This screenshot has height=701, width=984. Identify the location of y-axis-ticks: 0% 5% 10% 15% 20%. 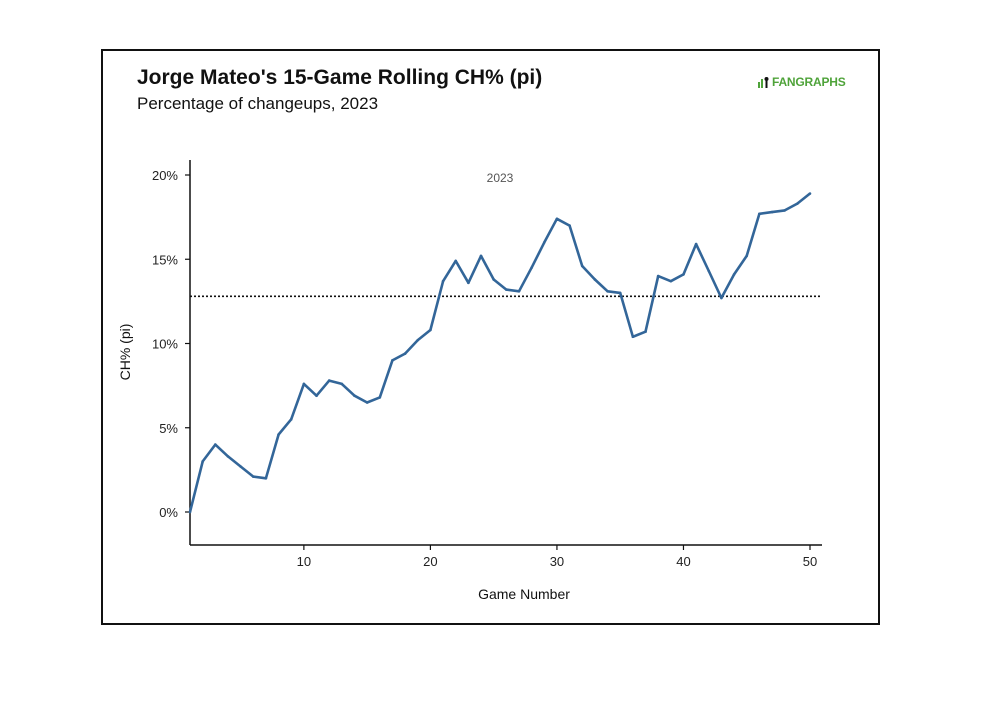
(171, 344).